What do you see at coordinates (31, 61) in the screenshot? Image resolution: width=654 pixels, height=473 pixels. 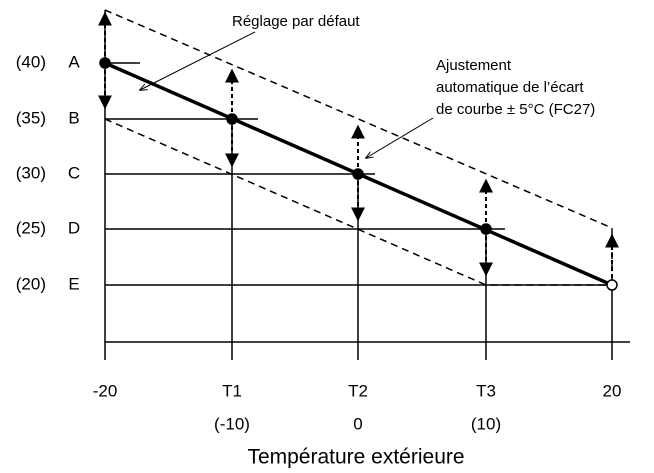 I see `y-value-label: (40)` at bounding box center [31, 61].